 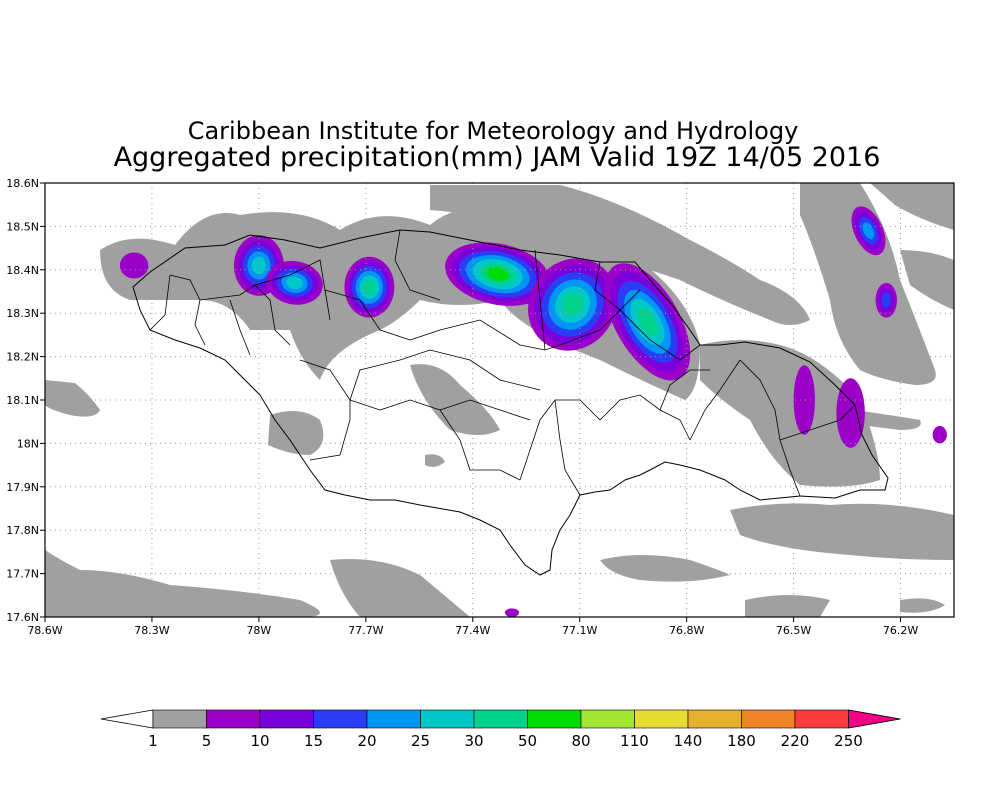 What do you see at coordinates (182, 583) in the screenshot?
I see `light-precip-band-south` at bounding box center [182, 583].